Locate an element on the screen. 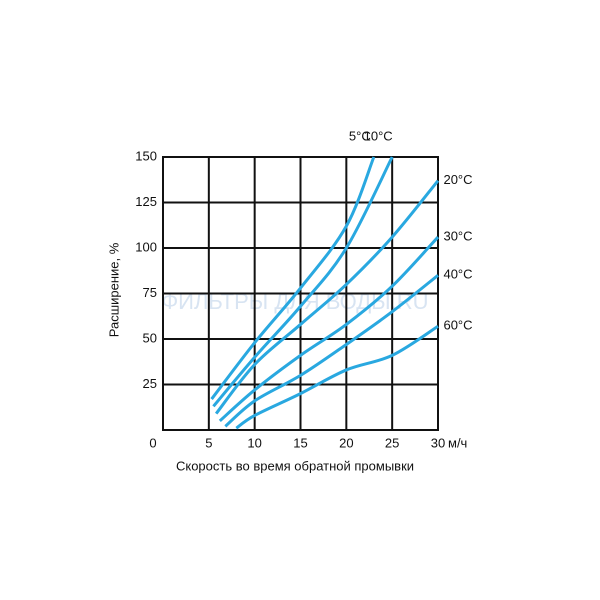  x-axis-label: Скорость во время обратной промывки is located at coordinates (295, 465).